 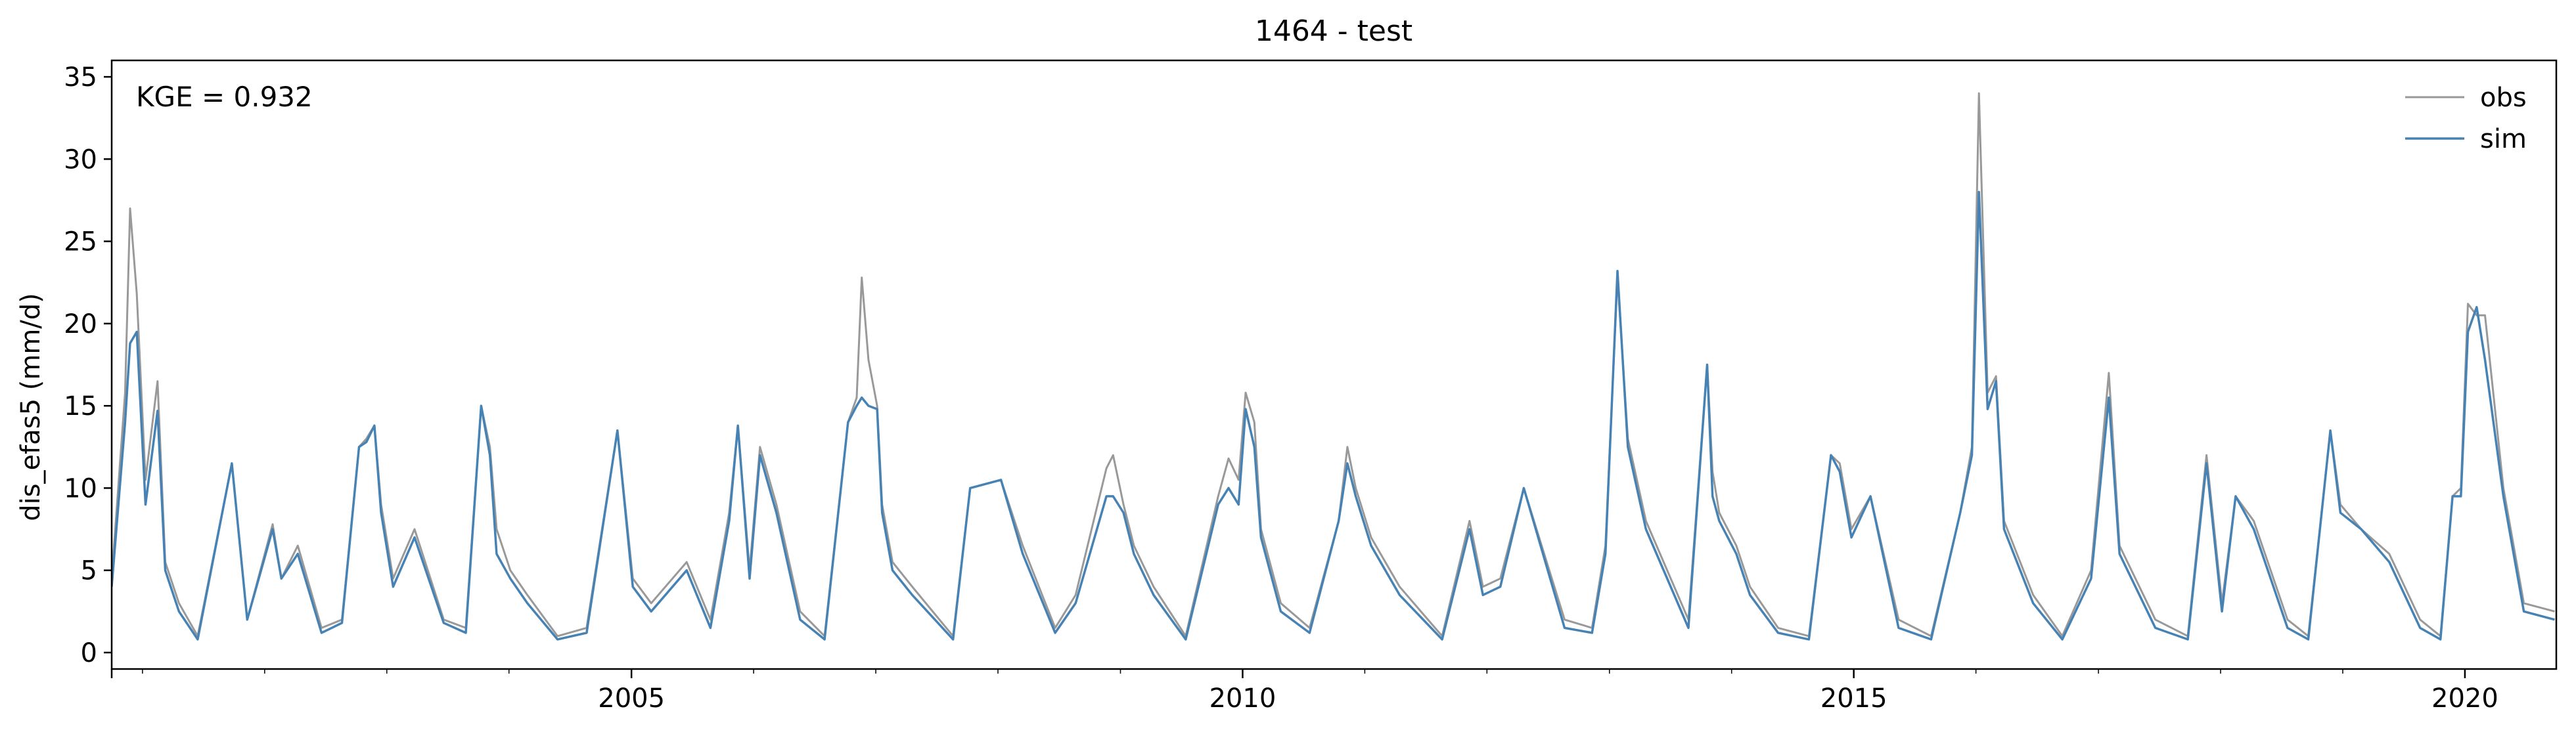 What do you see at coordinates (80, 242) in the screenshot?
I see `y-tick-label: 25` at bounding box center [80, 242].